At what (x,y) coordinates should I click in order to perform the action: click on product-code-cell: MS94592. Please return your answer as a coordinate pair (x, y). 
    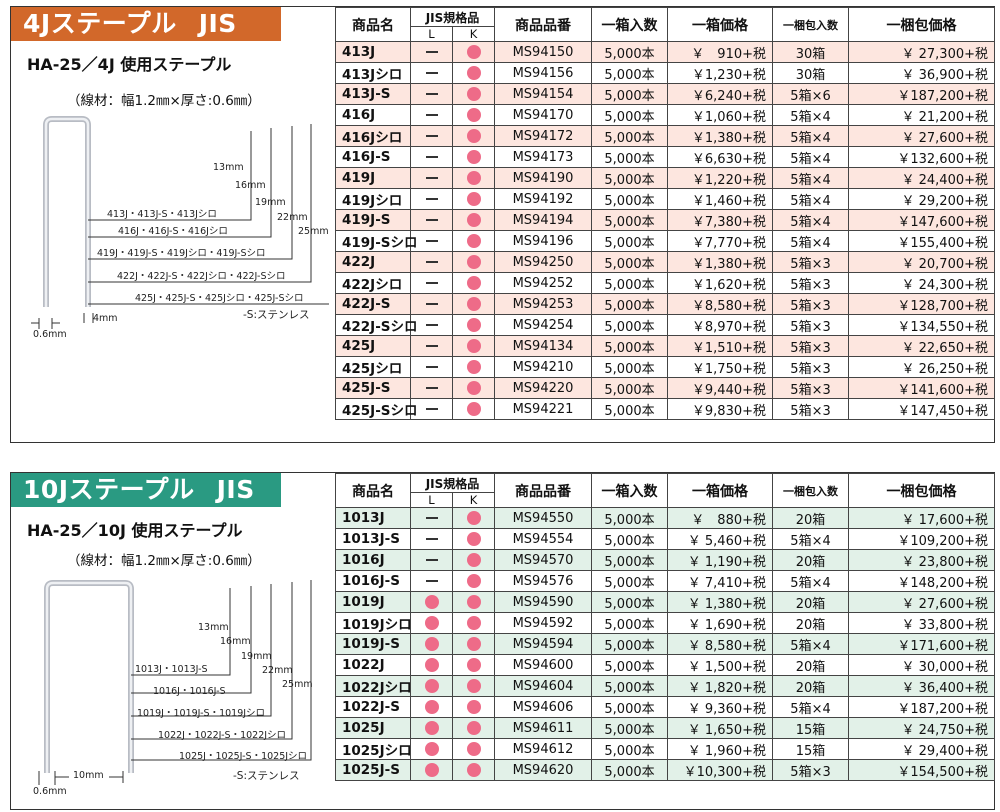
    Looking at the image, I should click on (543, 623).